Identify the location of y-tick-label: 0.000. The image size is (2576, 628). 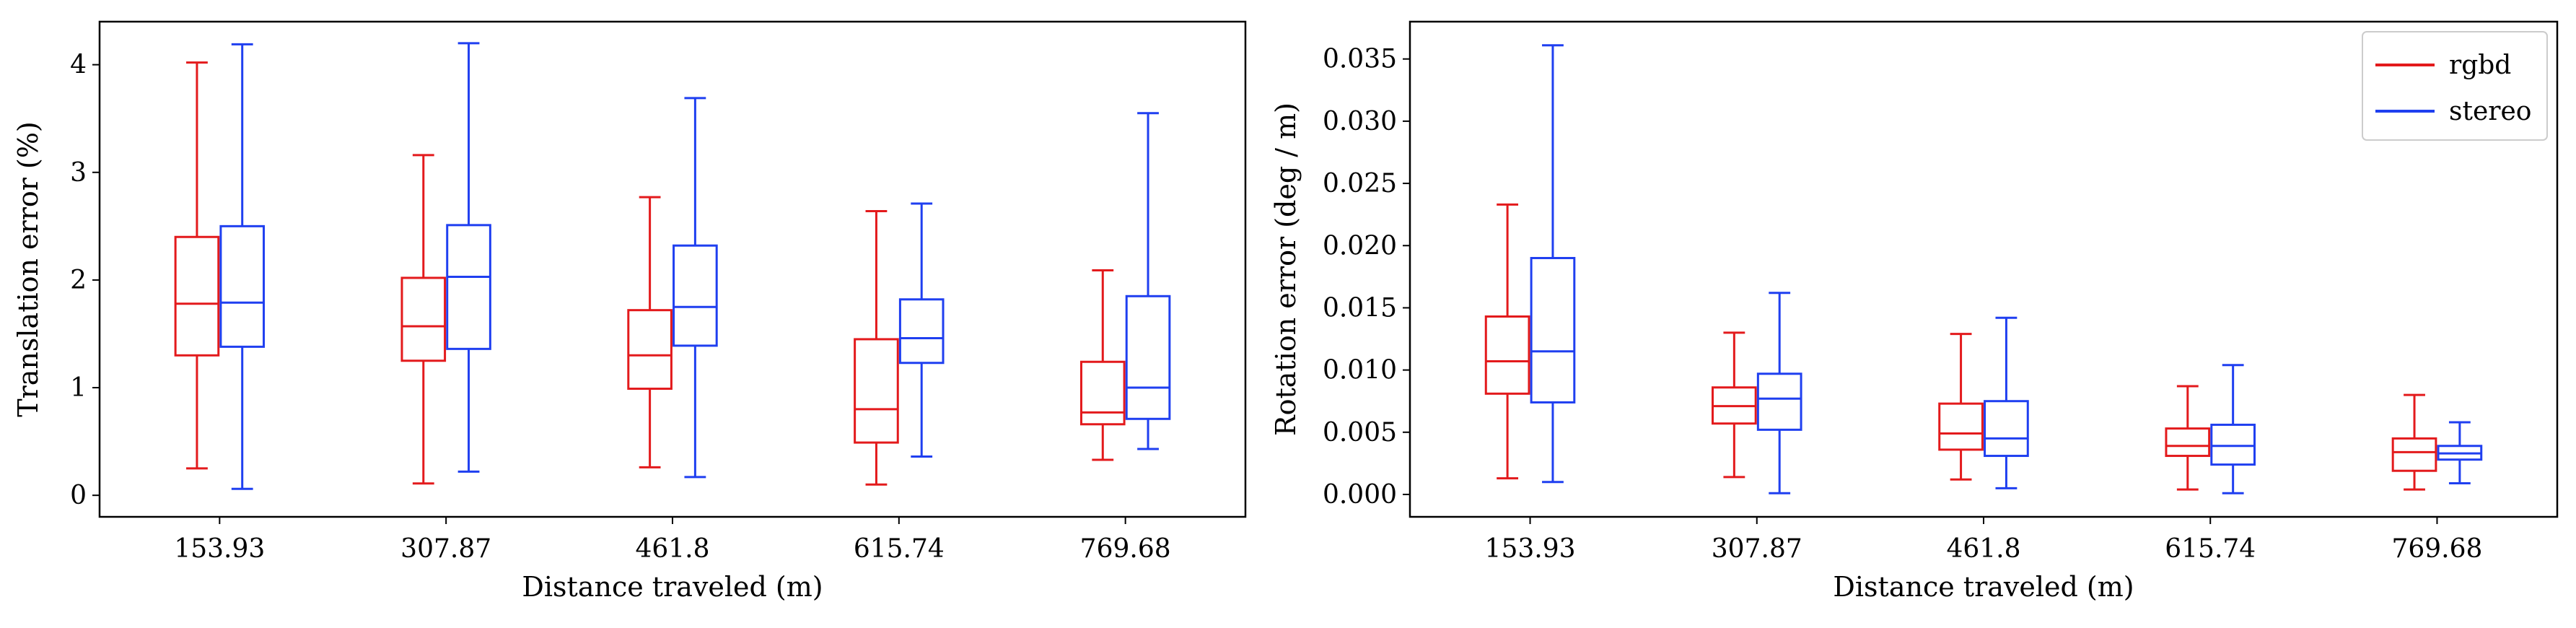
(1360, 495).